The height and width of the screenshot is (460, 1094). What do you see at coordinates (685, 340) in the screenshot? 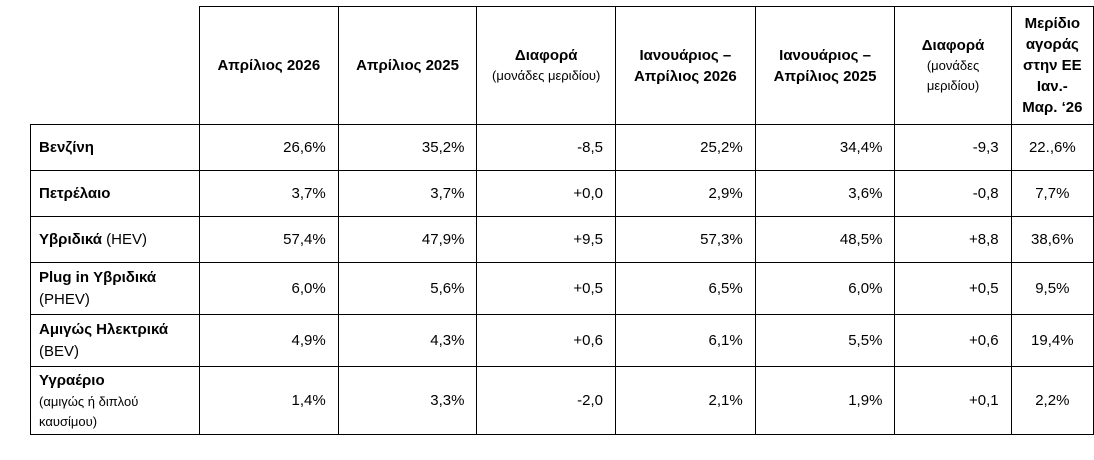
I see `table-cell: 6,1%` at bounding box center [685, 340].